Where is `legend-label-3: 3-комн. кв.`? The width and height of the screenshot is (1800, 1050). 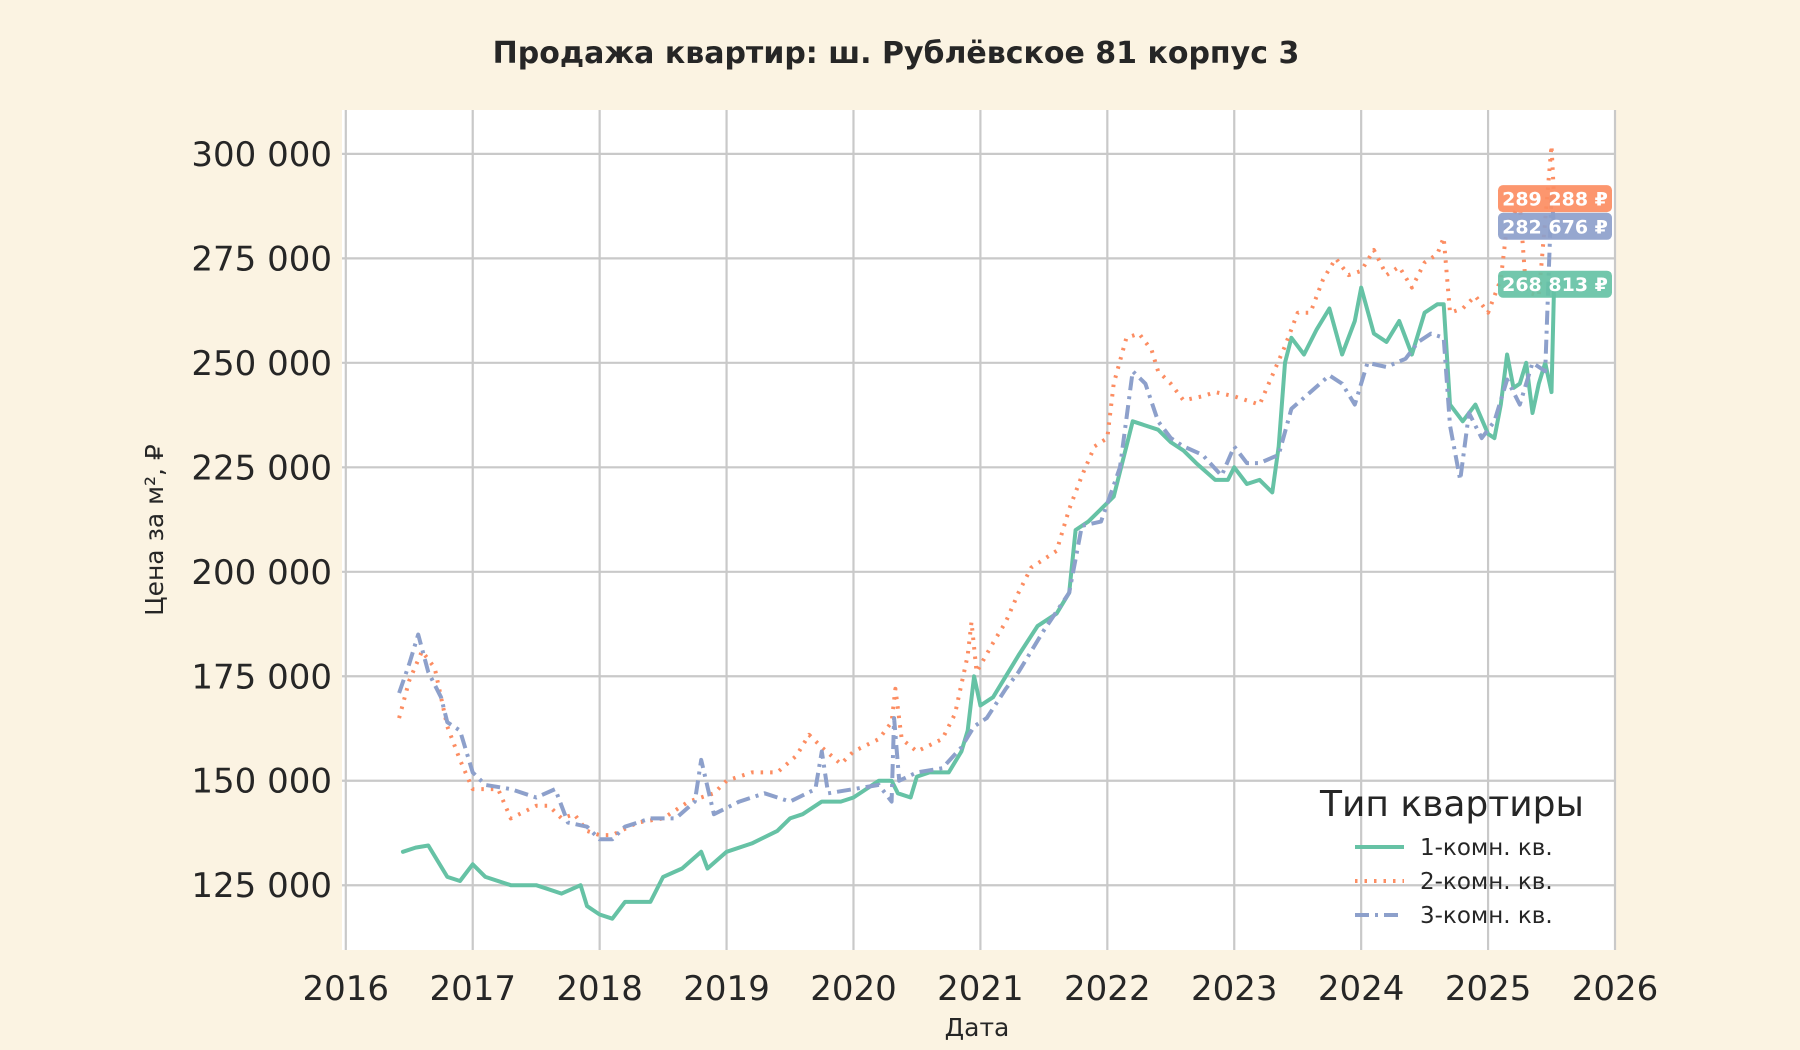 legend-label-3: 3-комн. кв. is located at coordinates (1486, 916).